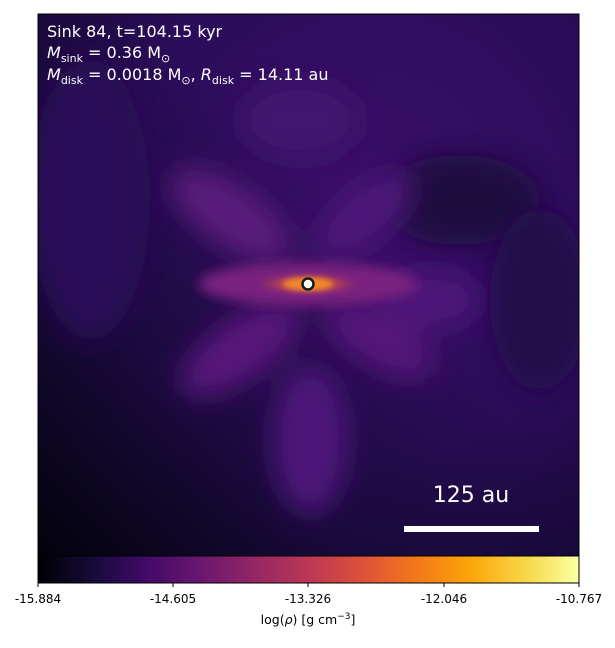 This screenshot has width=615, height=648. I want to click on dark-void-right, so click(534, 300).